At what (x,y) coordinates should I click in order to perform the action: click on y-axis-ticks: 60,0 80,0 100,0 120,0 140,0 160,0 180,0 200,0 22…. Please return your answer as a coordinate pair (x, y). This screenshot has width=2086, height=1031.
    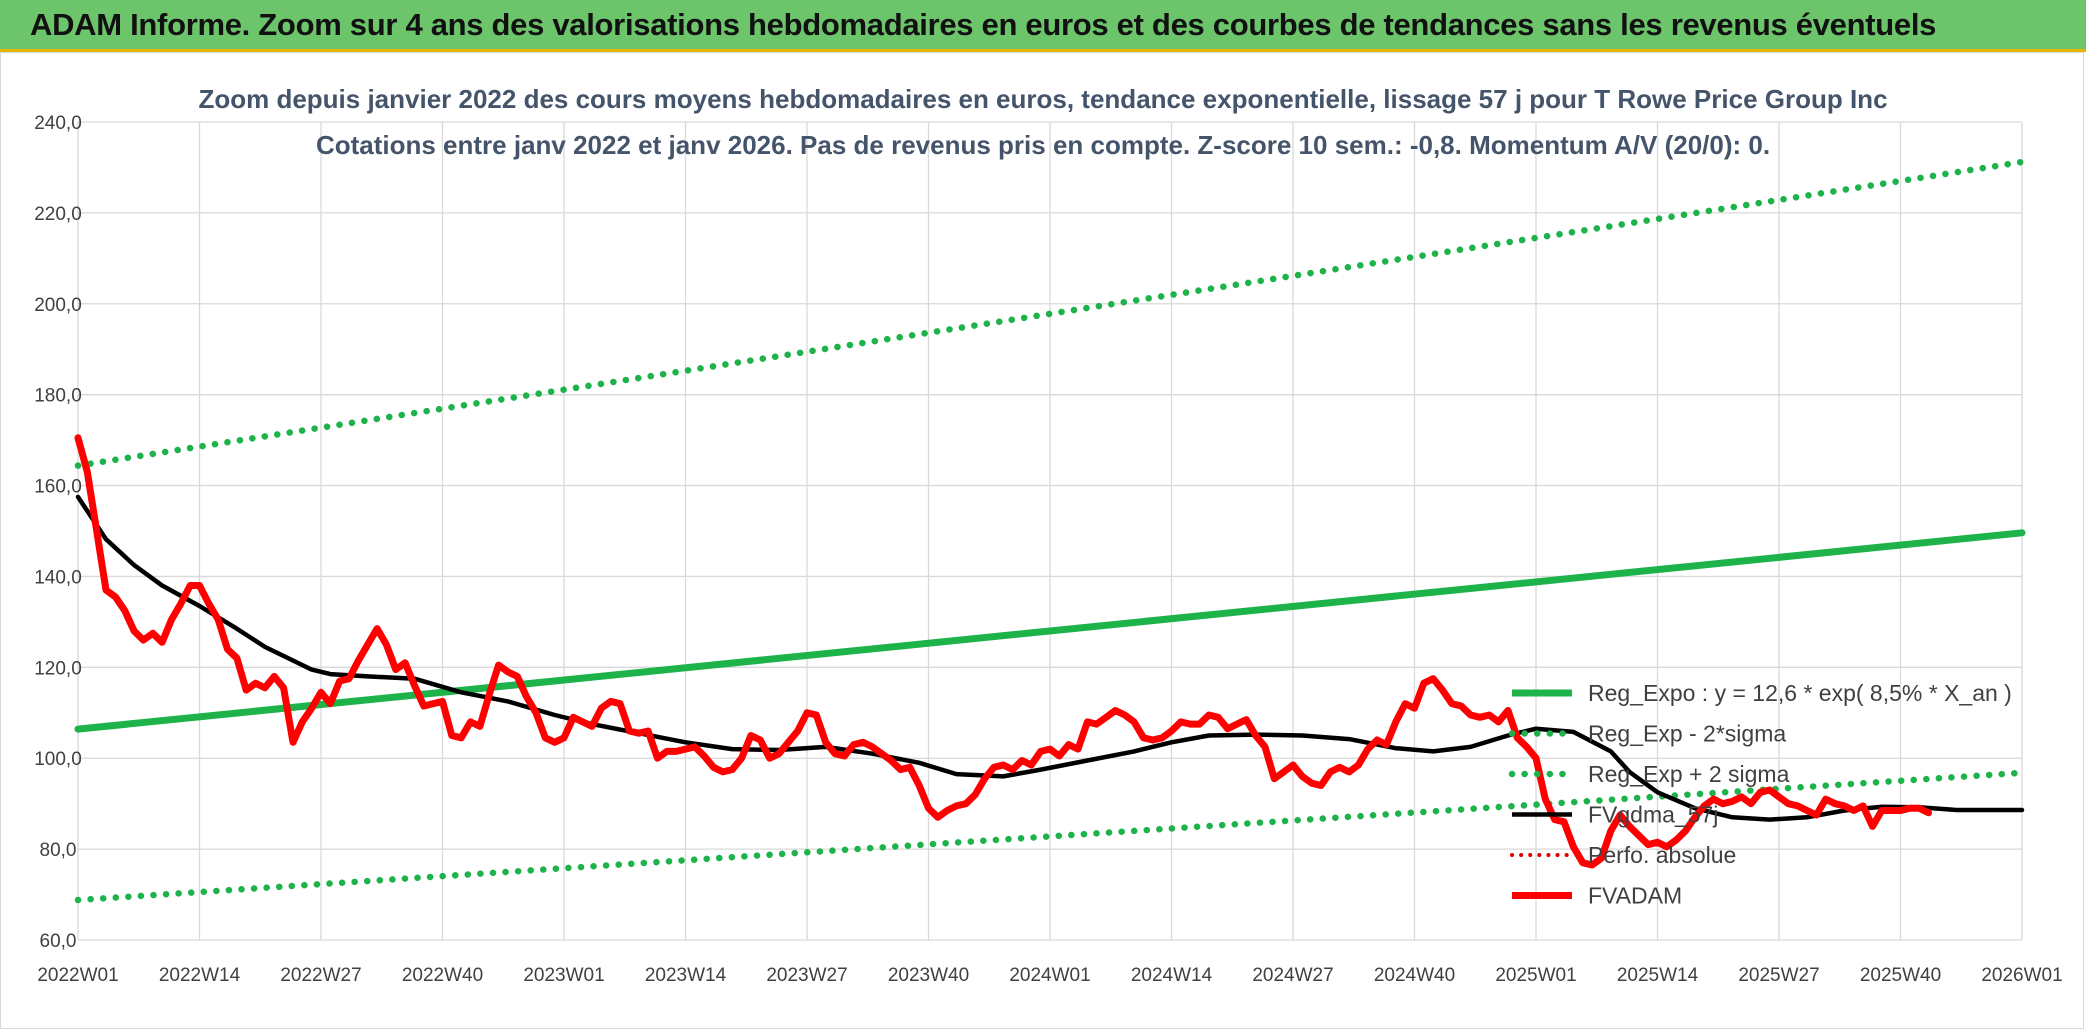
    Looking at the image, I should click on (58, 532).